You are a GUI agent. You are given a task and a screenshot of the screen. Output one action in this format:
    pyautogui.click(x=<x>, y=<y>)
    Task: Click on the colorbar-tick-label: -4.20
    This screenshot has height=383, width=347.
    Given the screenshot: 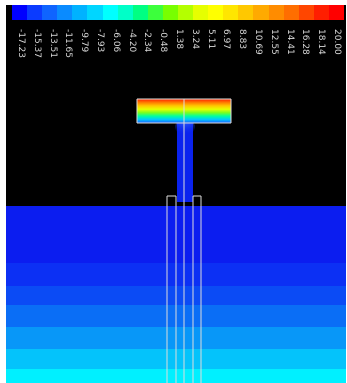 What is the action you would take?
    pyautogui.click(x=131, y=41)
    